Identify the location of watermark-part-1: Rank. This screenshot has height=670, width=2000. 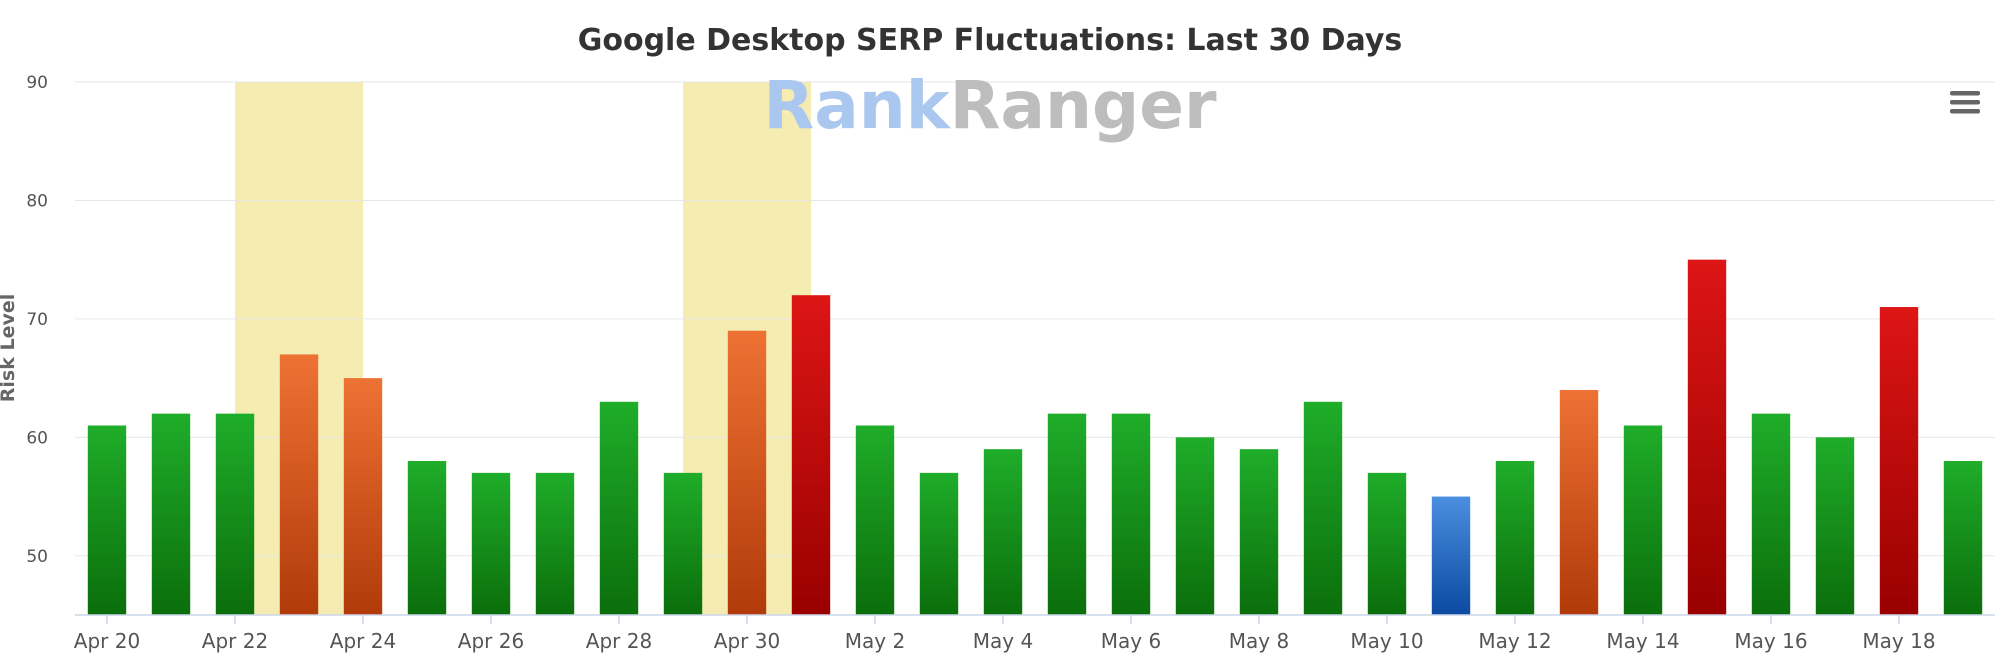
(857, 105).